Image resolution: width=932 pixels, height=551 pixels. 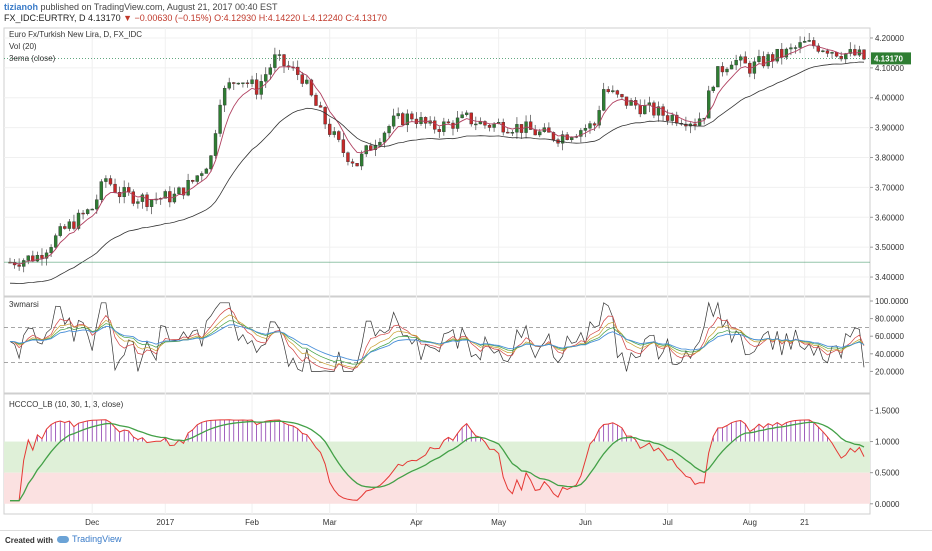 I want to click on y-tick-label: 3.90000, so click(x=889, y=128).